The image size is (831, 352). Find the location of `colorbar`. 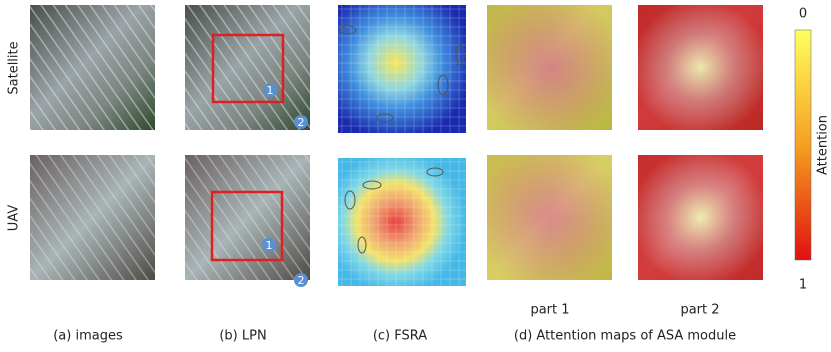

colorbar is located at coordinates (803, 145).